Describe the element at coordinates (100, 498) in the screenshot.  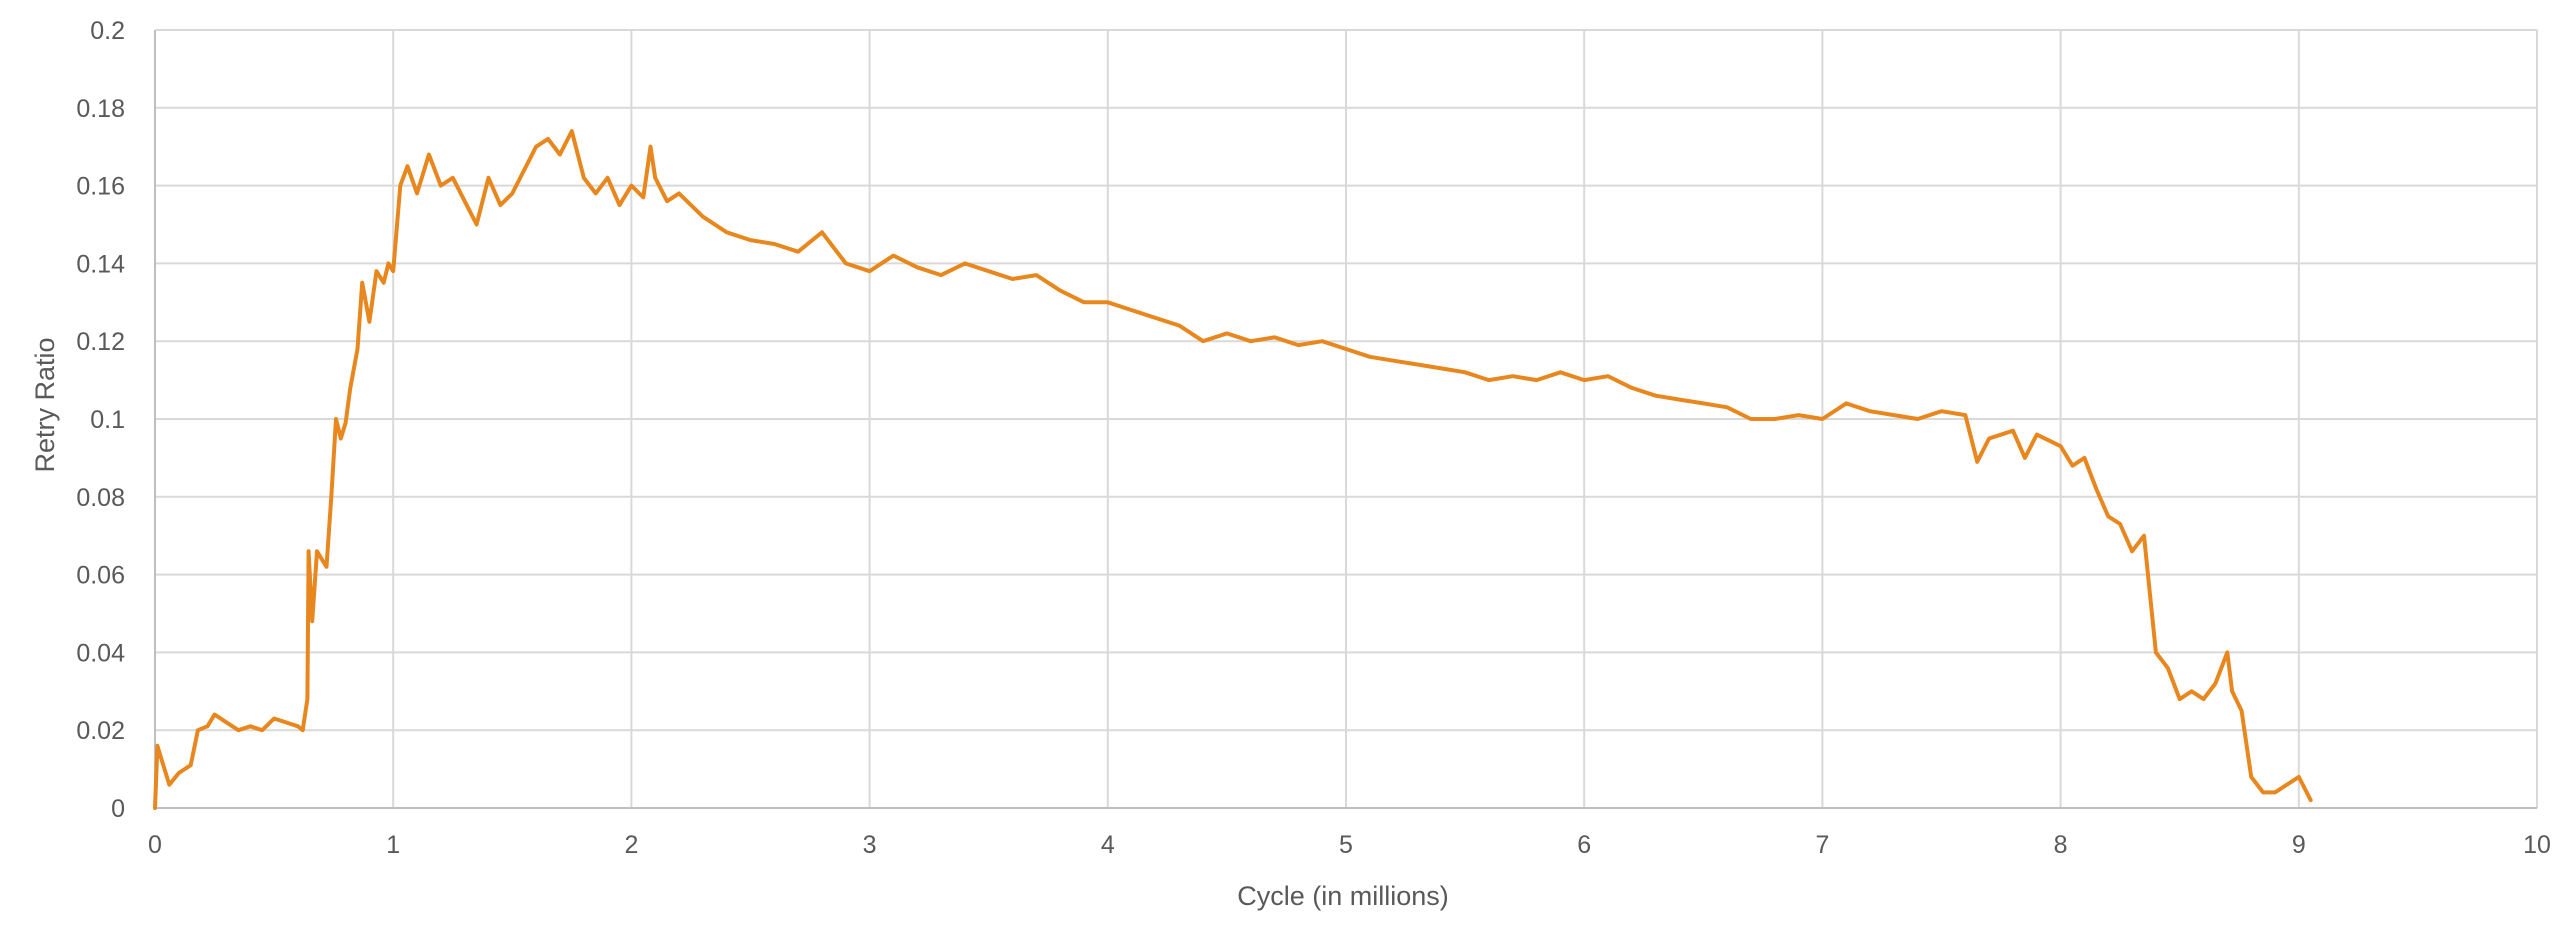
I see `y-tick-label: 0.08` at that location.